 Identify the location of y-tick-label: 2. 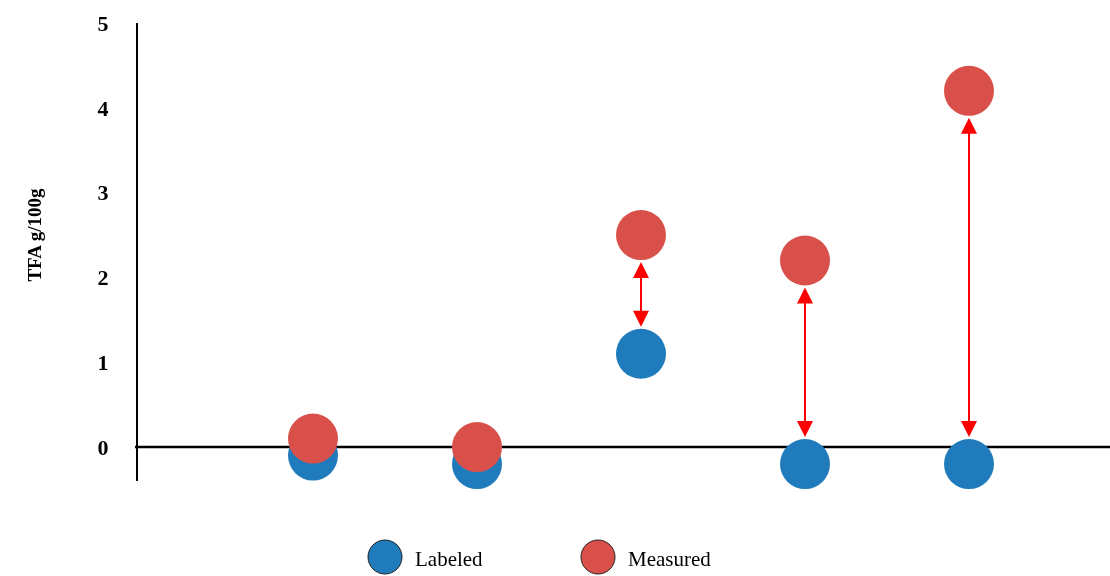
(103, 278).